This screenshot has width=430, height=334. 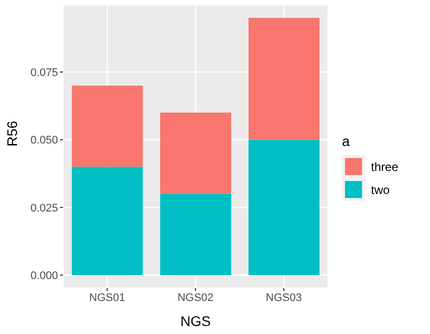 I want to click on x-tick-label: NGS03, so click(x=284, y=298).